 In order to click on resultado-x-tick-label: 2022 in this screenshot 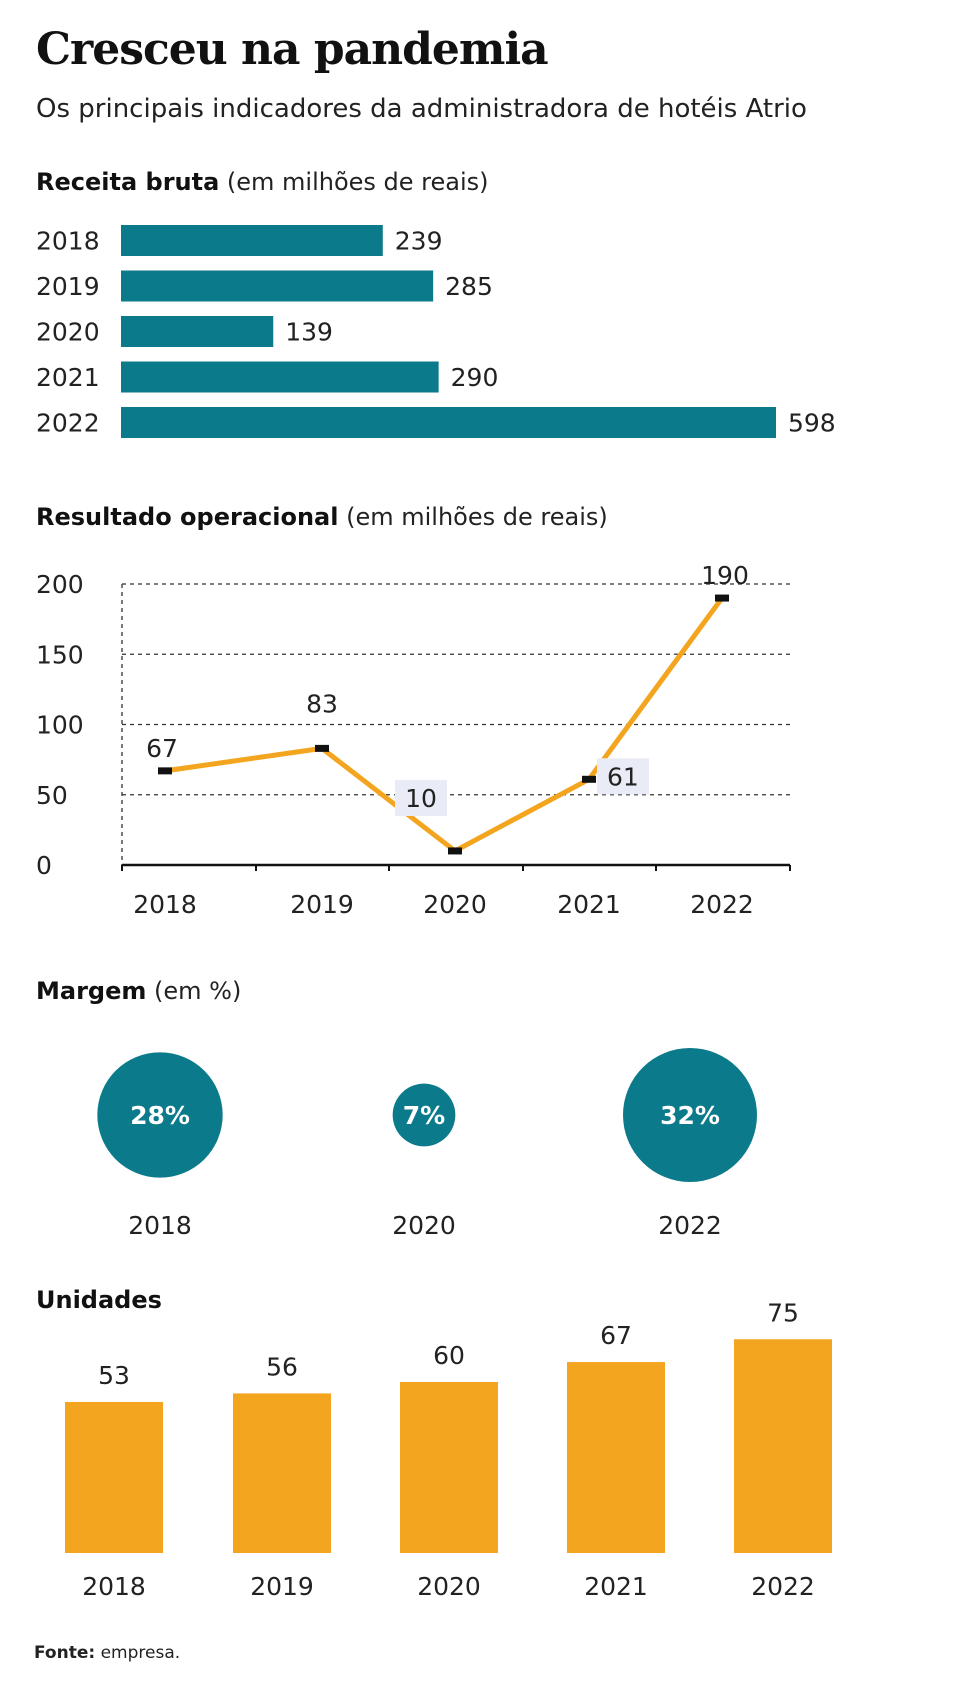, I will do `click(722, 904)`.